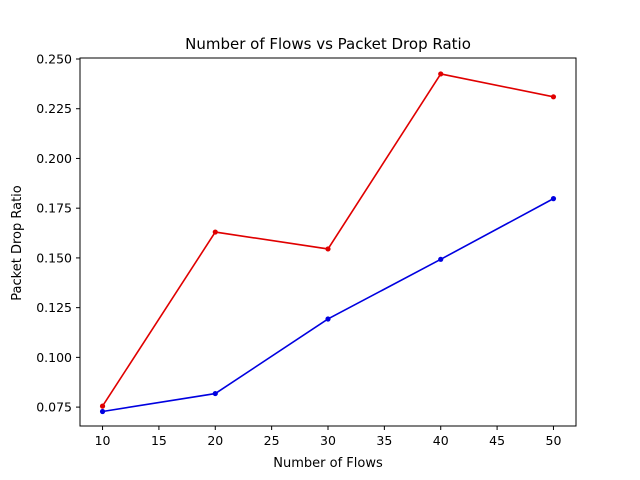  I want to click on x-tick-label: 10, so click(103, 440).